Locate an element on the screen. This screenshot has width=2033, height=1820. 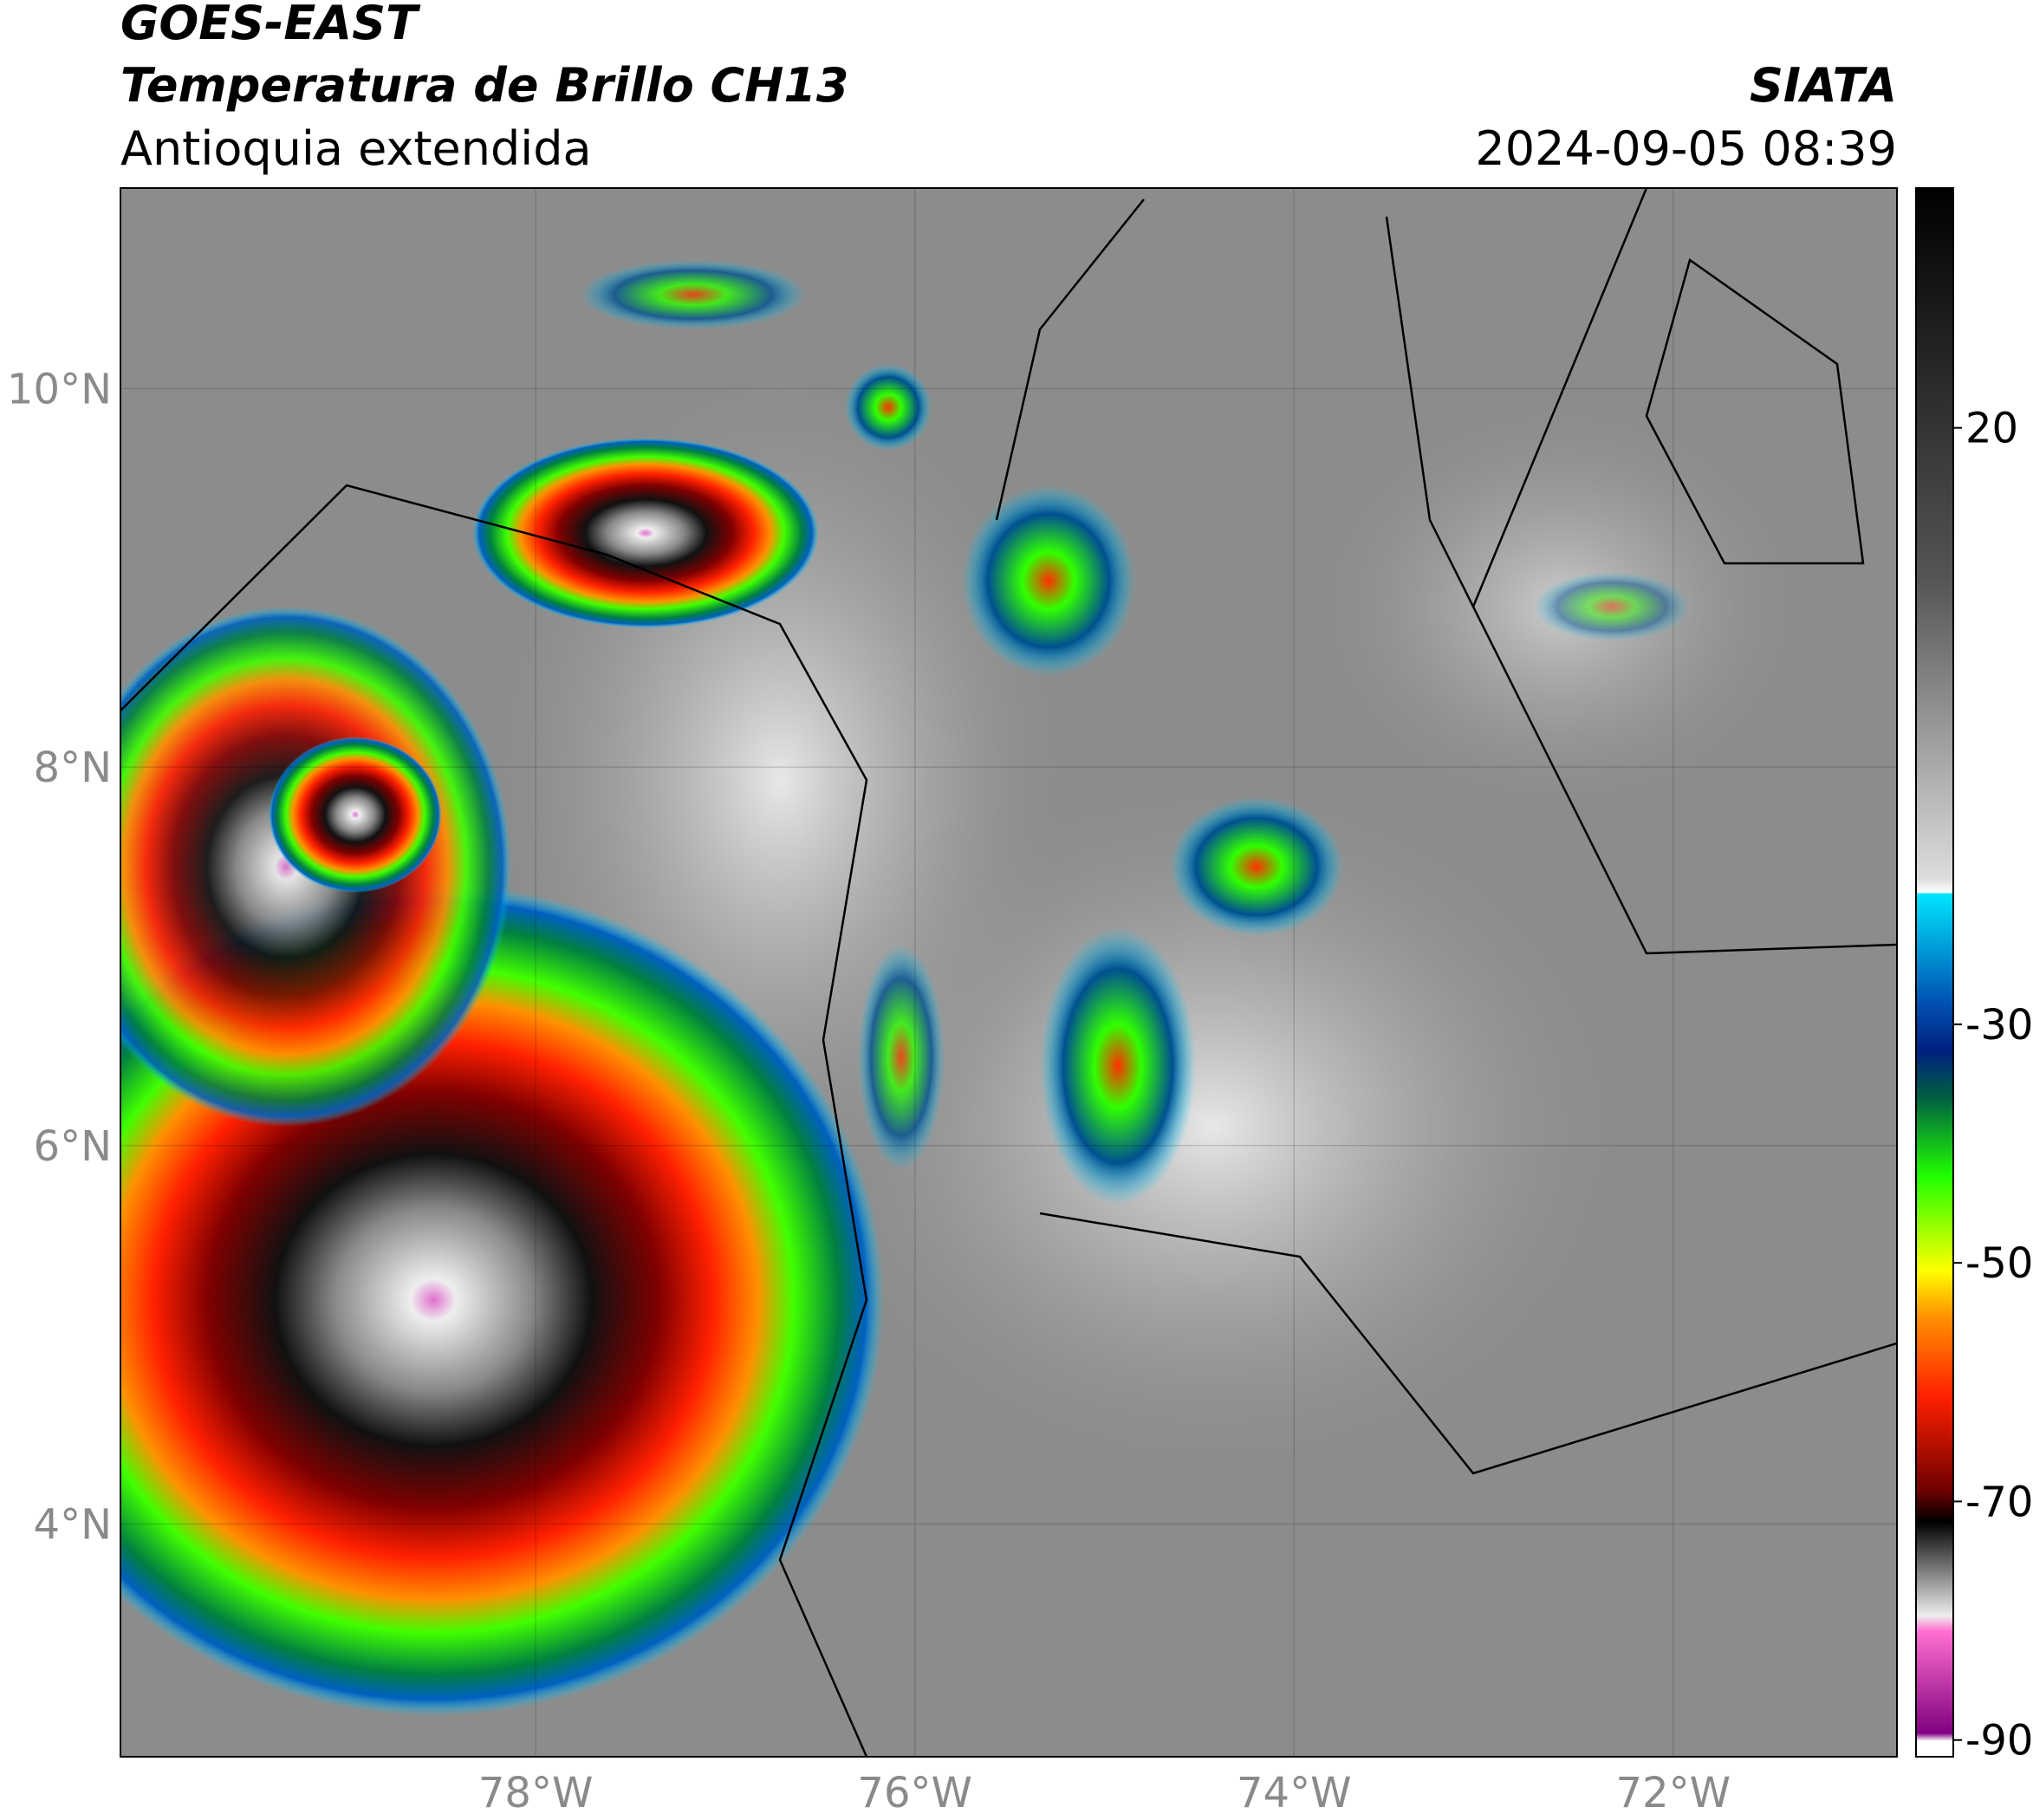
lon-tick-label: 76°W is located at coordinates (914, 1793).